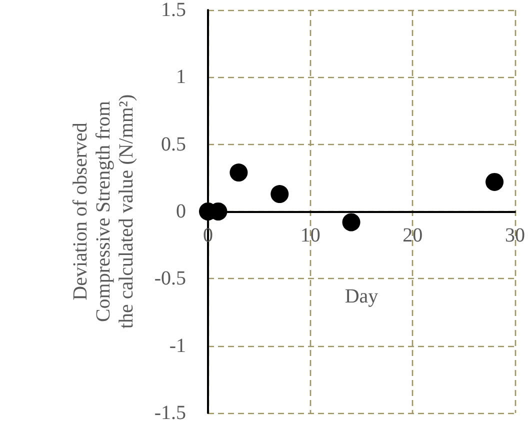 The image size is (530, 433). Describe the element at coordinates (181, 77) in the screenshot. I see `y-tick-label: 1` at that location.